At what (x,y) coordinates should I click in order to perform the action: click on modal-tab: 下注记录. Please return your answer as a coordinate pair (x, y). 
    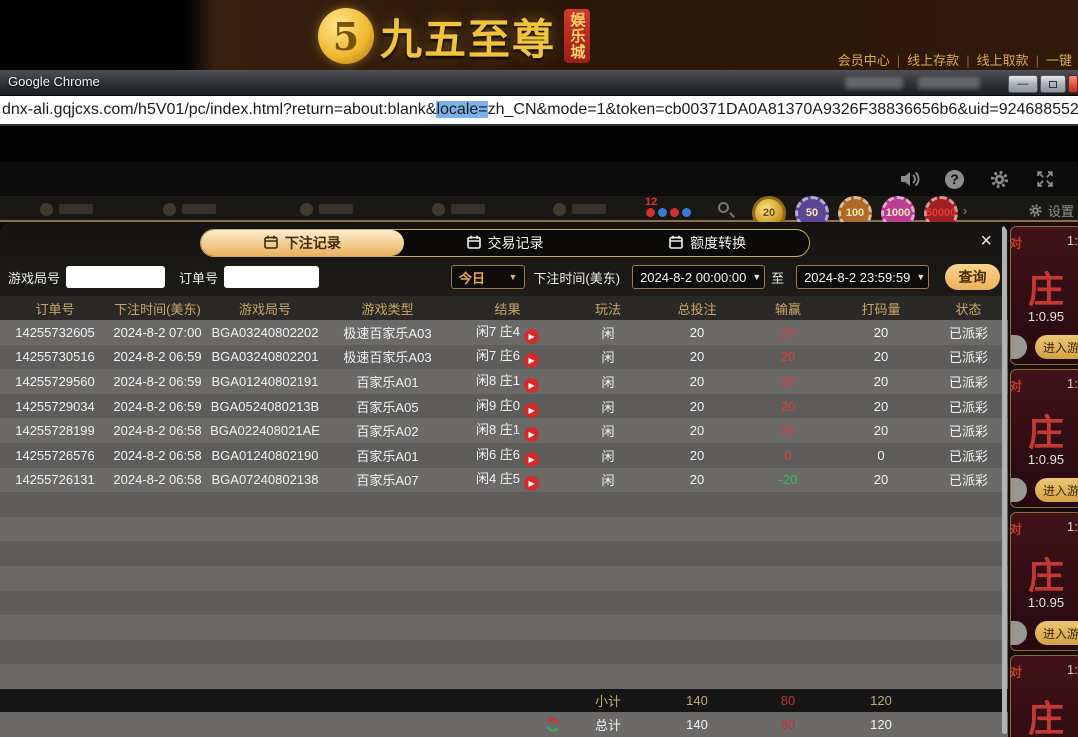
    Looking at the image, I should click on (302, 243).